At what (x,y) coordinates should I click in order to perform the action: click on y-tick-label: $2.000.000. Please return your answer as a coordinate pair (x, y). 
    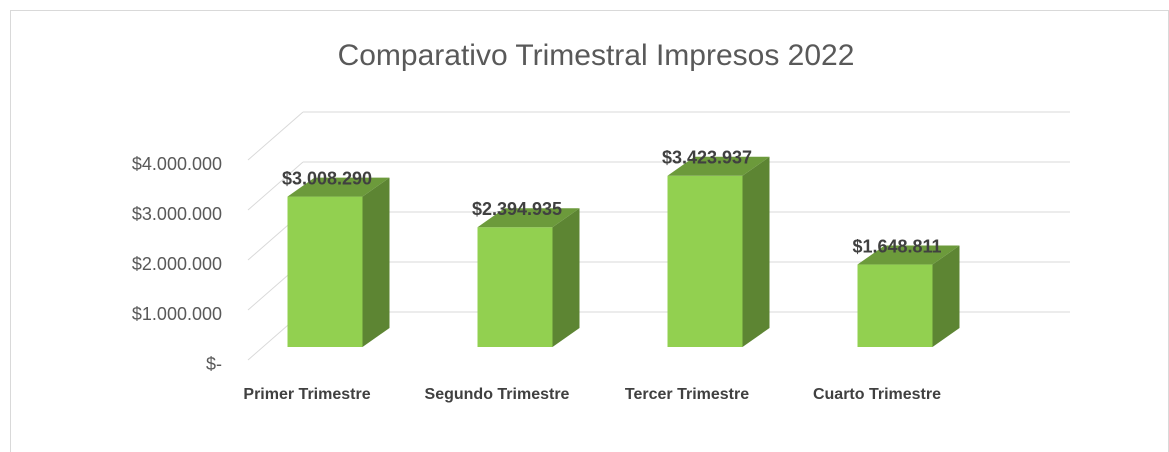
    Looking at the image, I should click on (177, 264).